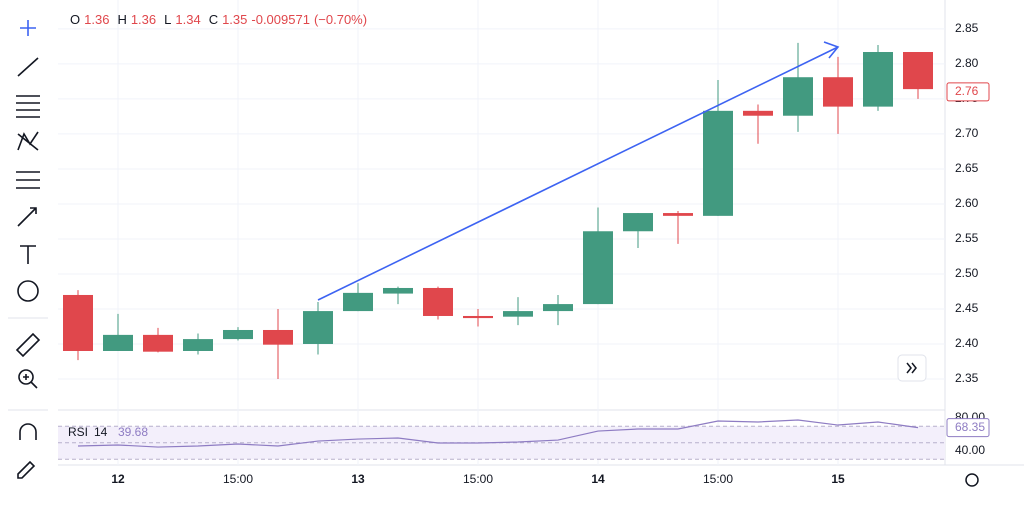  I want to click on projection-tool, so click(28, 180).